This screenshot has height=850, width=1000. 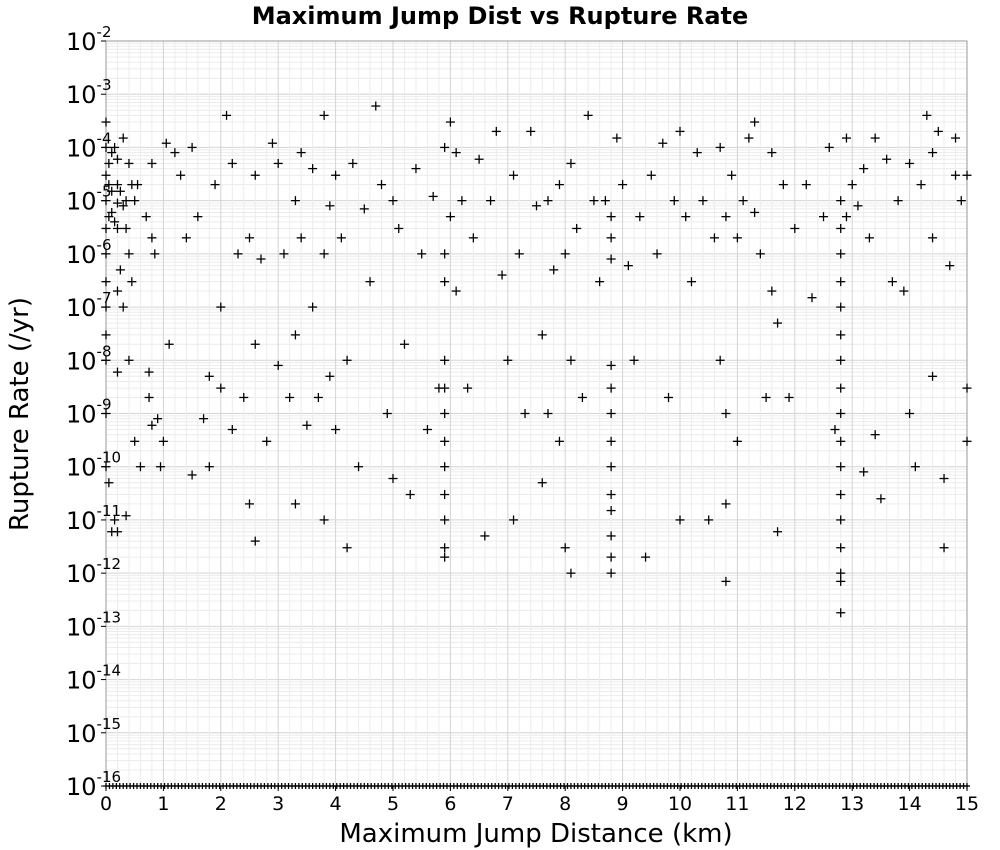 What do you see at coordinates (565, 804) in the screenshot?
I see `x-tick-label: 8` at bounding box center [565, 804].